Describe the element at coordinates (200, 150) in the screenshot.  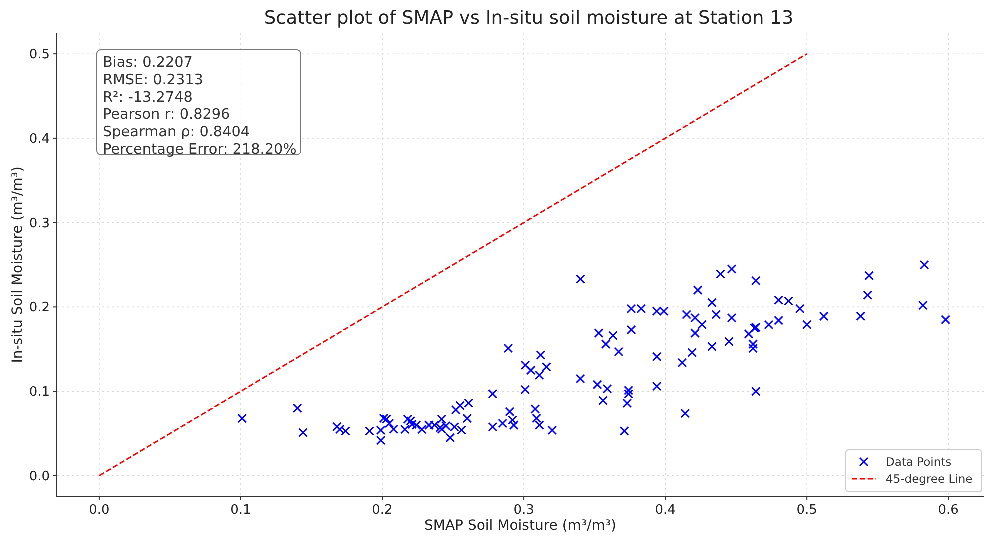
I see `annotation: Percentage Error: 218.20%` at that location.